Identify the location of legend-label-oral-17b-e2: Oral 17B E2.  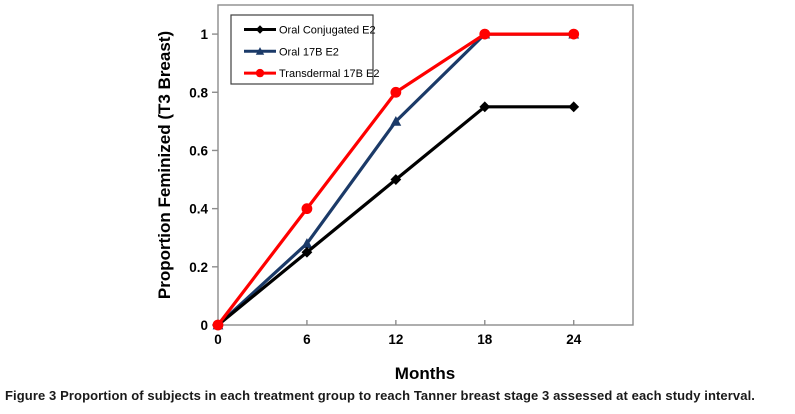
(309, 52).